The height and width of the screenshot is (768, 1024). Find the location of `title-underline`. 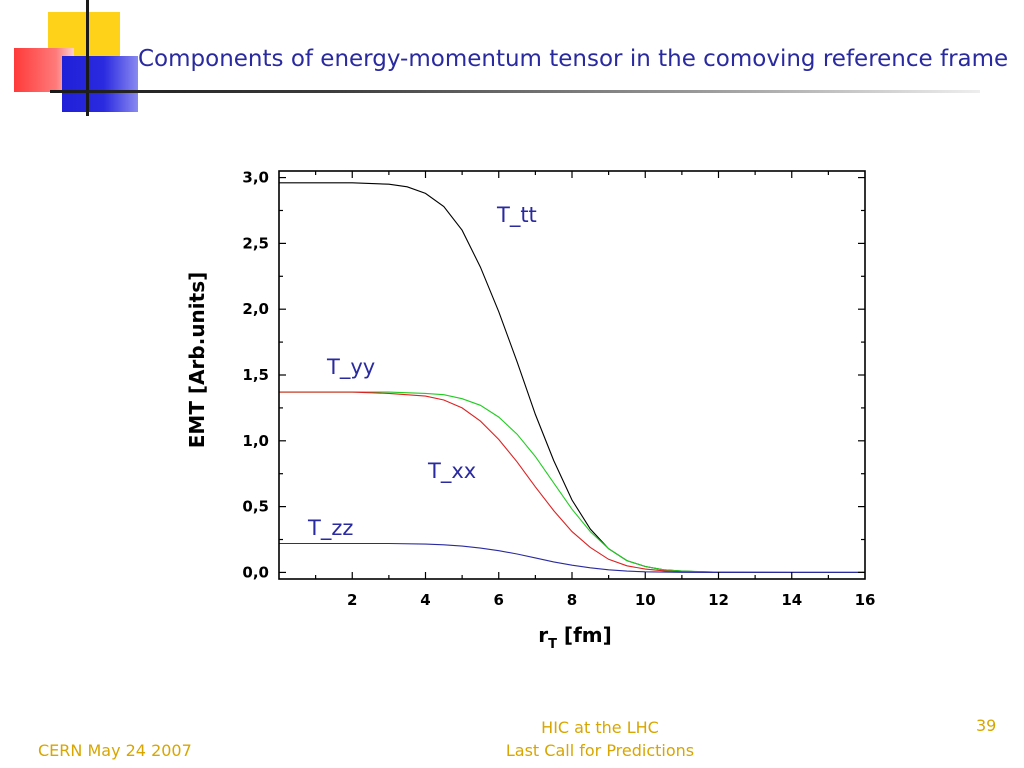

title-underline is located at coordinates (515, 91).